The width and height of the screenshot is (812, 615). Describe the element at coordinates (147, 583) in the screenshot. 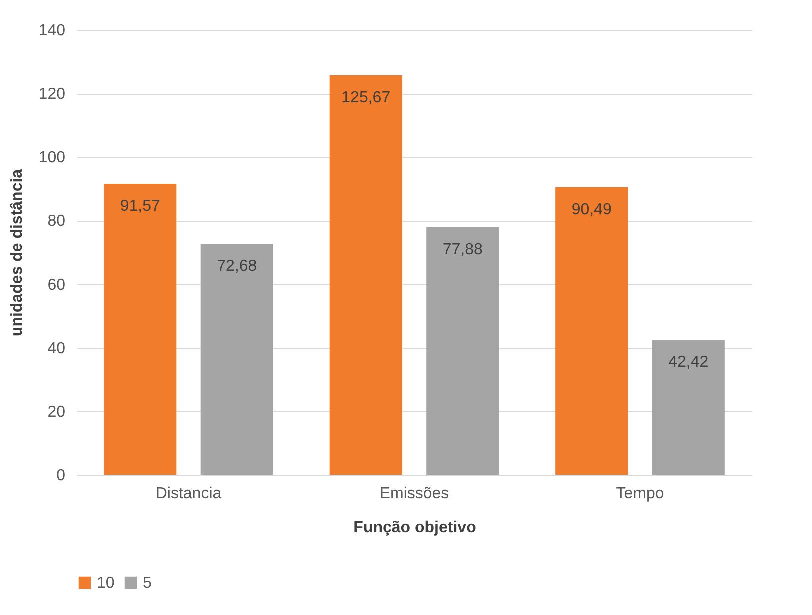

I see `legend-label: 5` at that location.